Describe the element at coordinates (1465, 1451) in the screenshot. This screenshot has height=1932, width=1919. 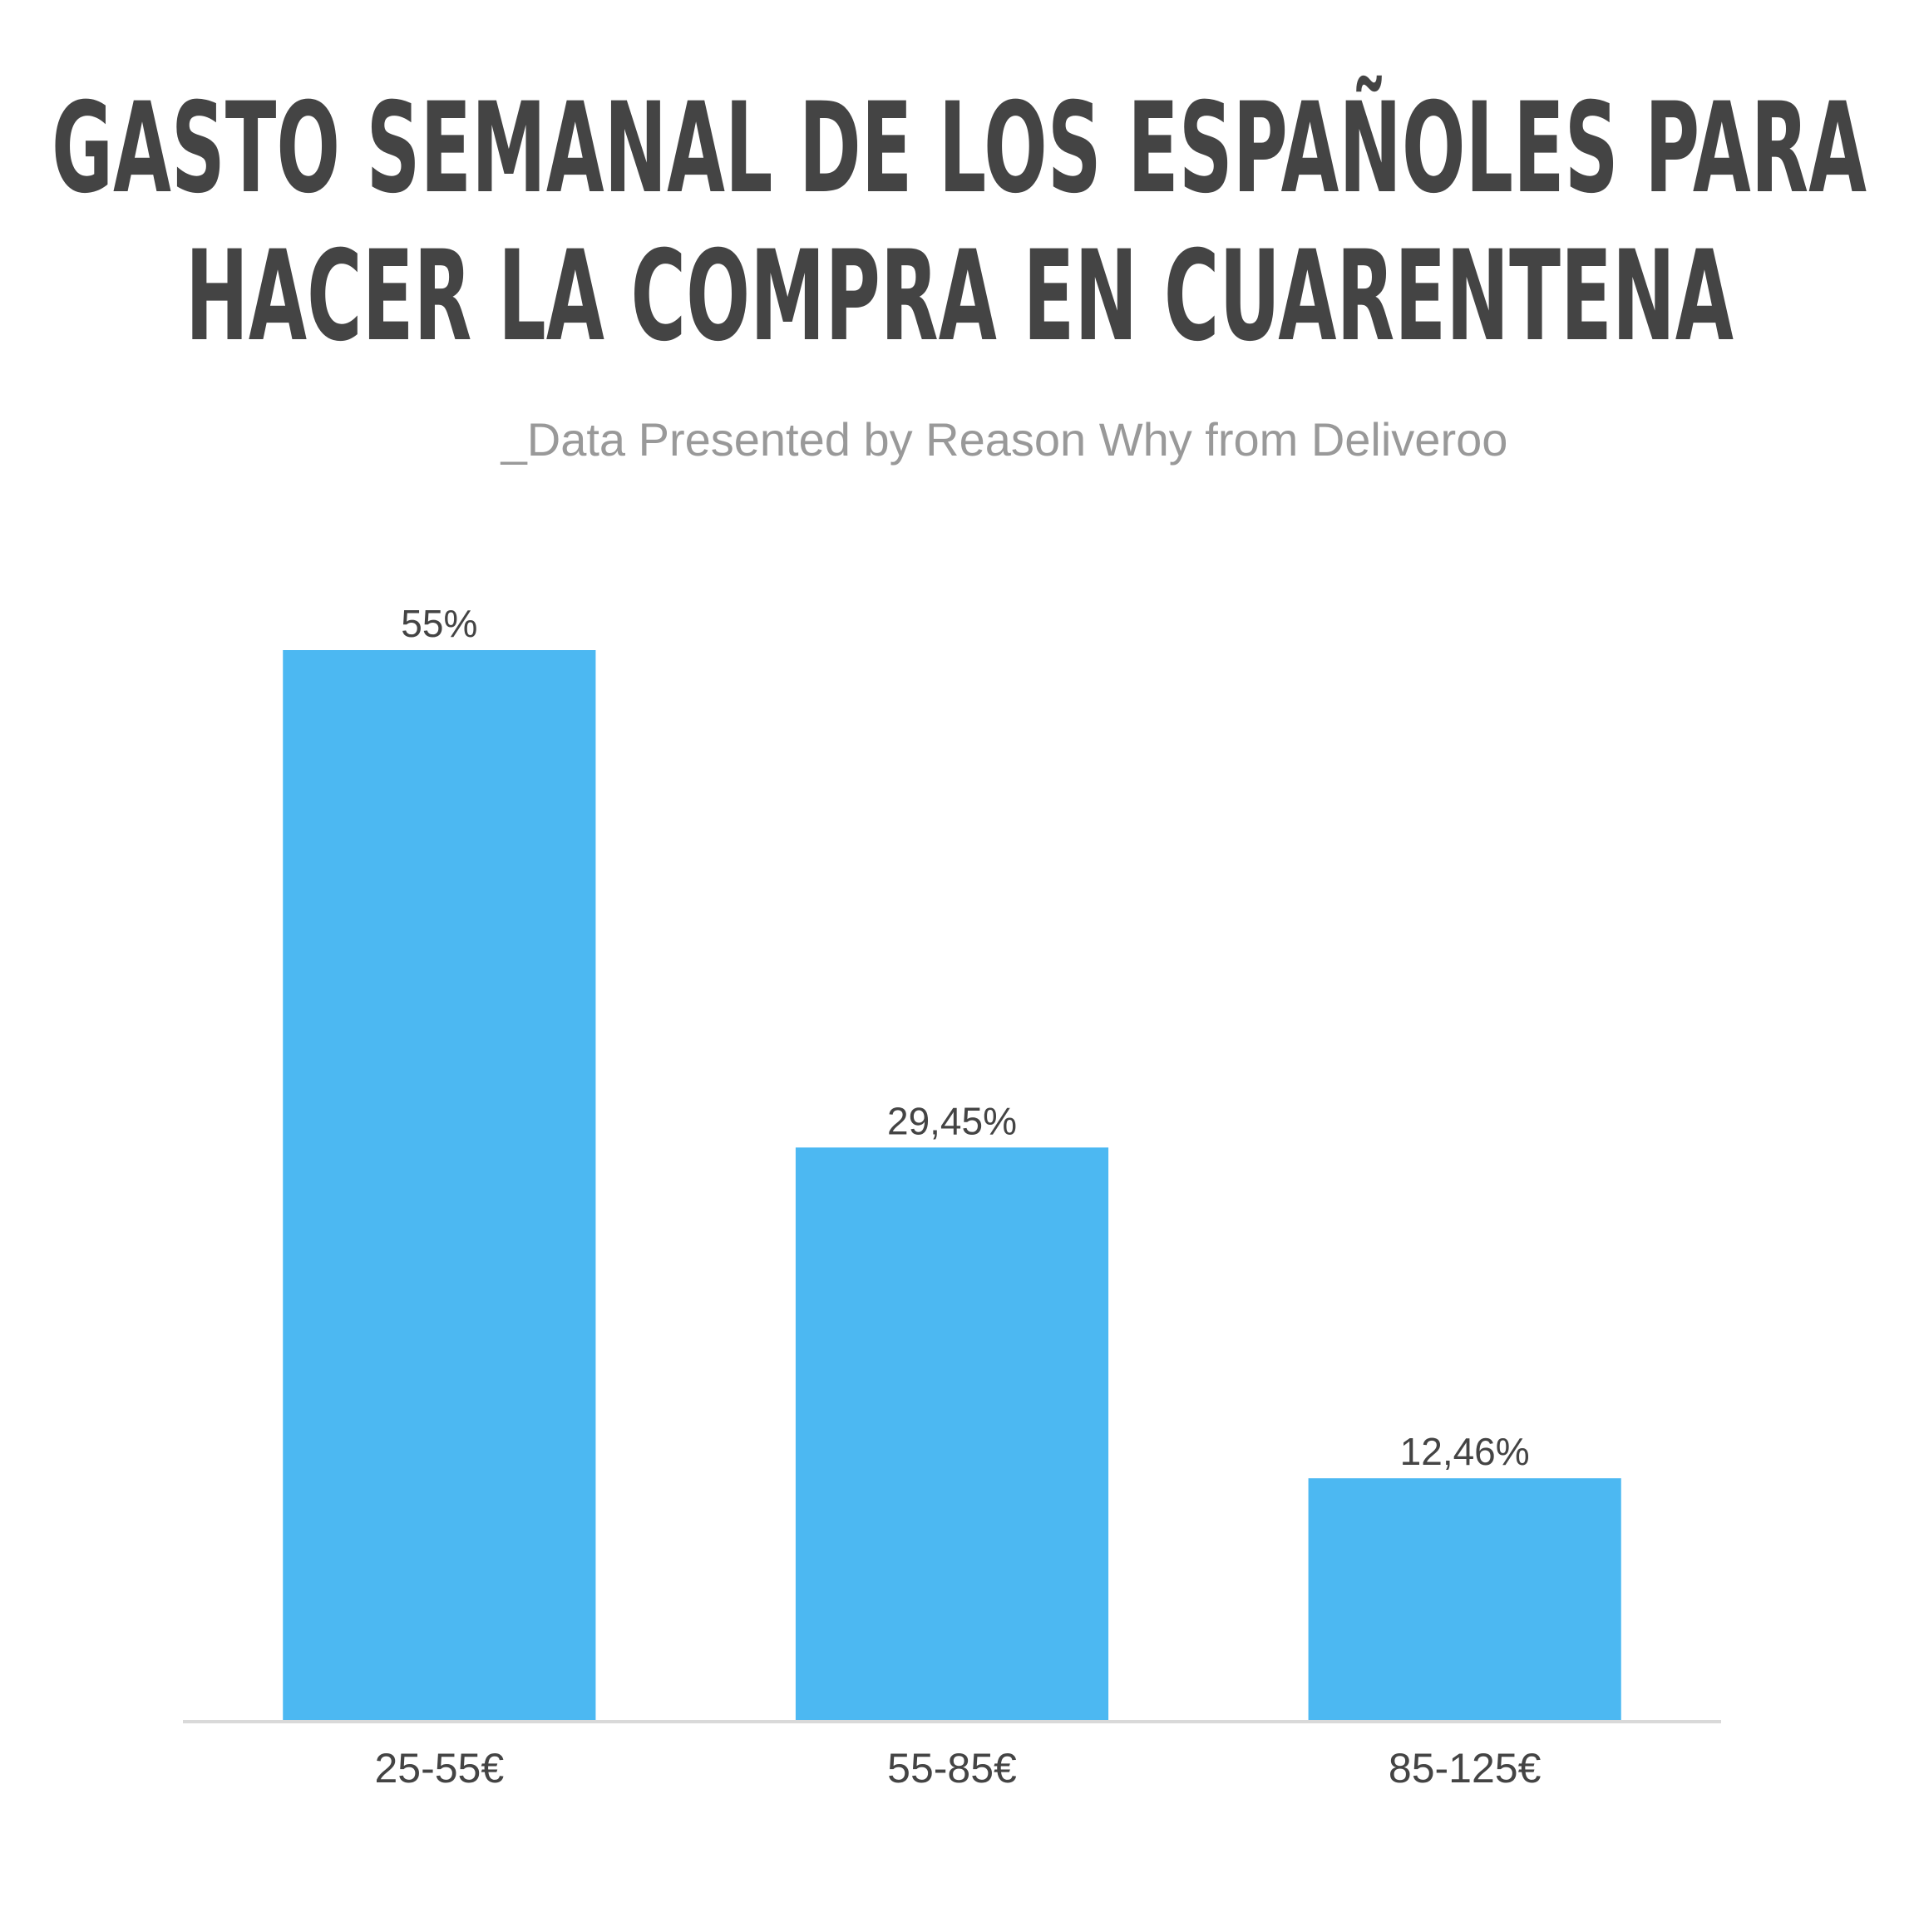
I see `value-label: 12,46%` at that location.